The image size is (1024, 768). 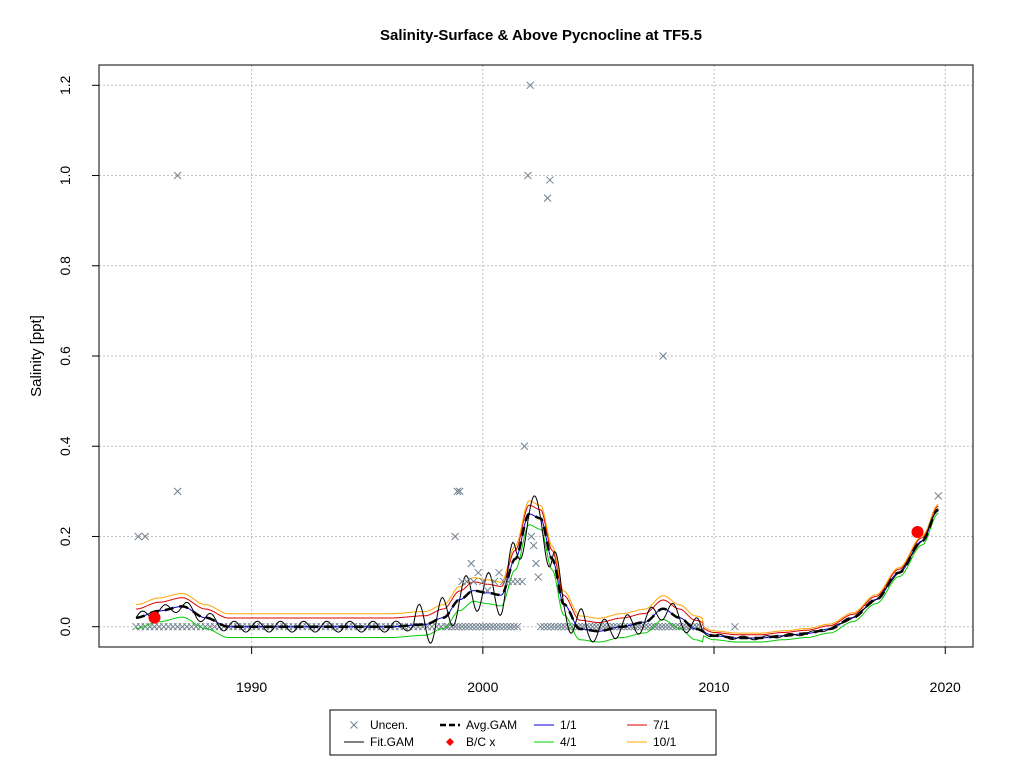 I want to click on legend-label: 4/1, so click(x=568, y=742).